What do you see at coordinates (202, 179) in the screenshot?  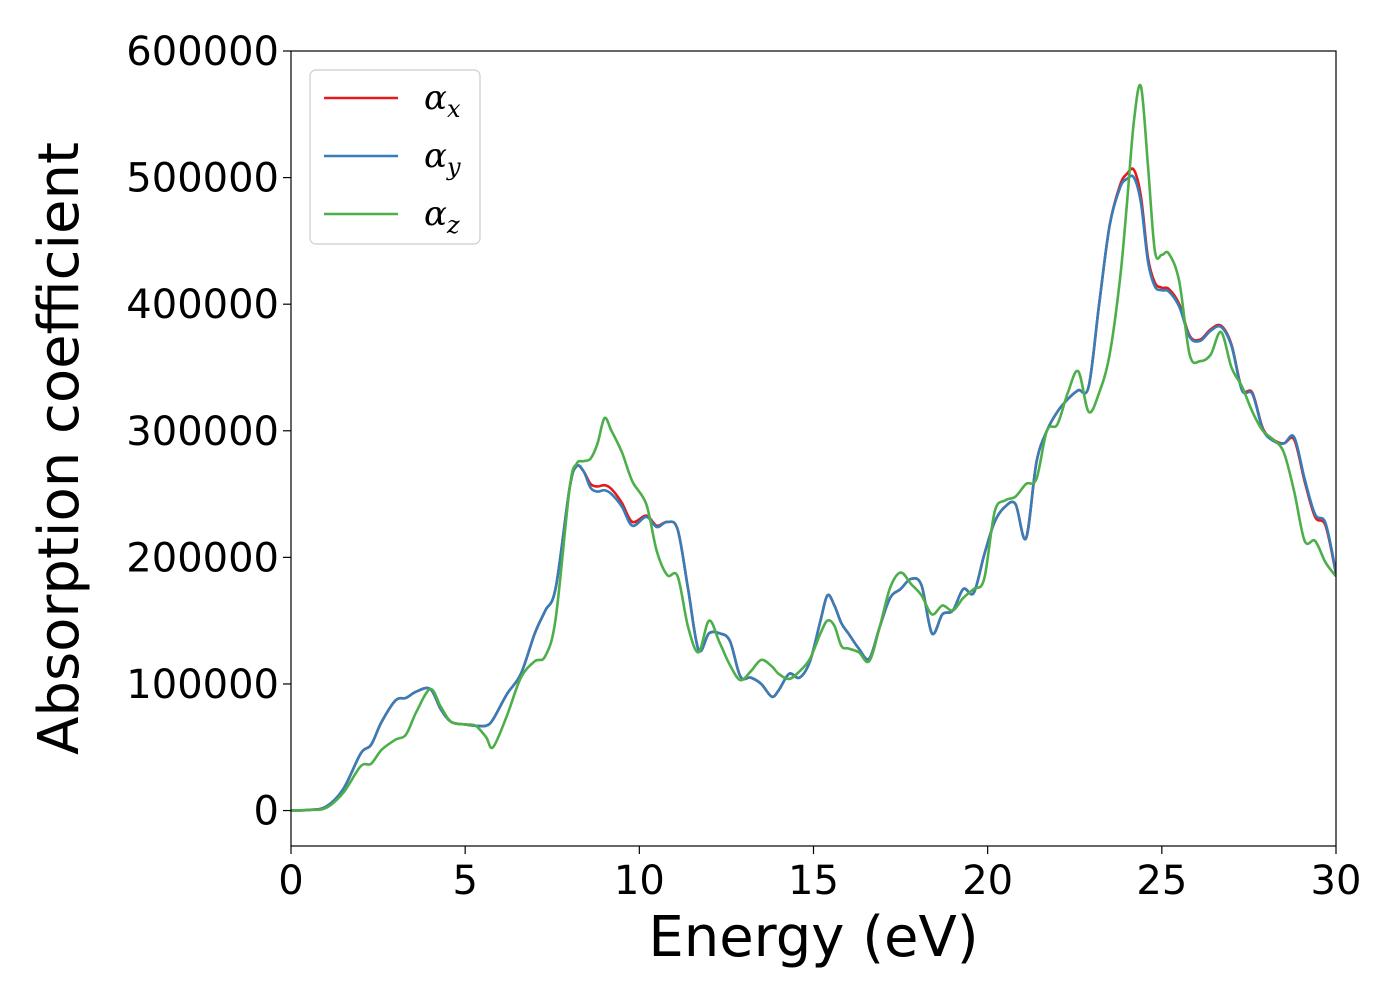 I see `y-tick-label: 500000` at bounding box center [202, 179].